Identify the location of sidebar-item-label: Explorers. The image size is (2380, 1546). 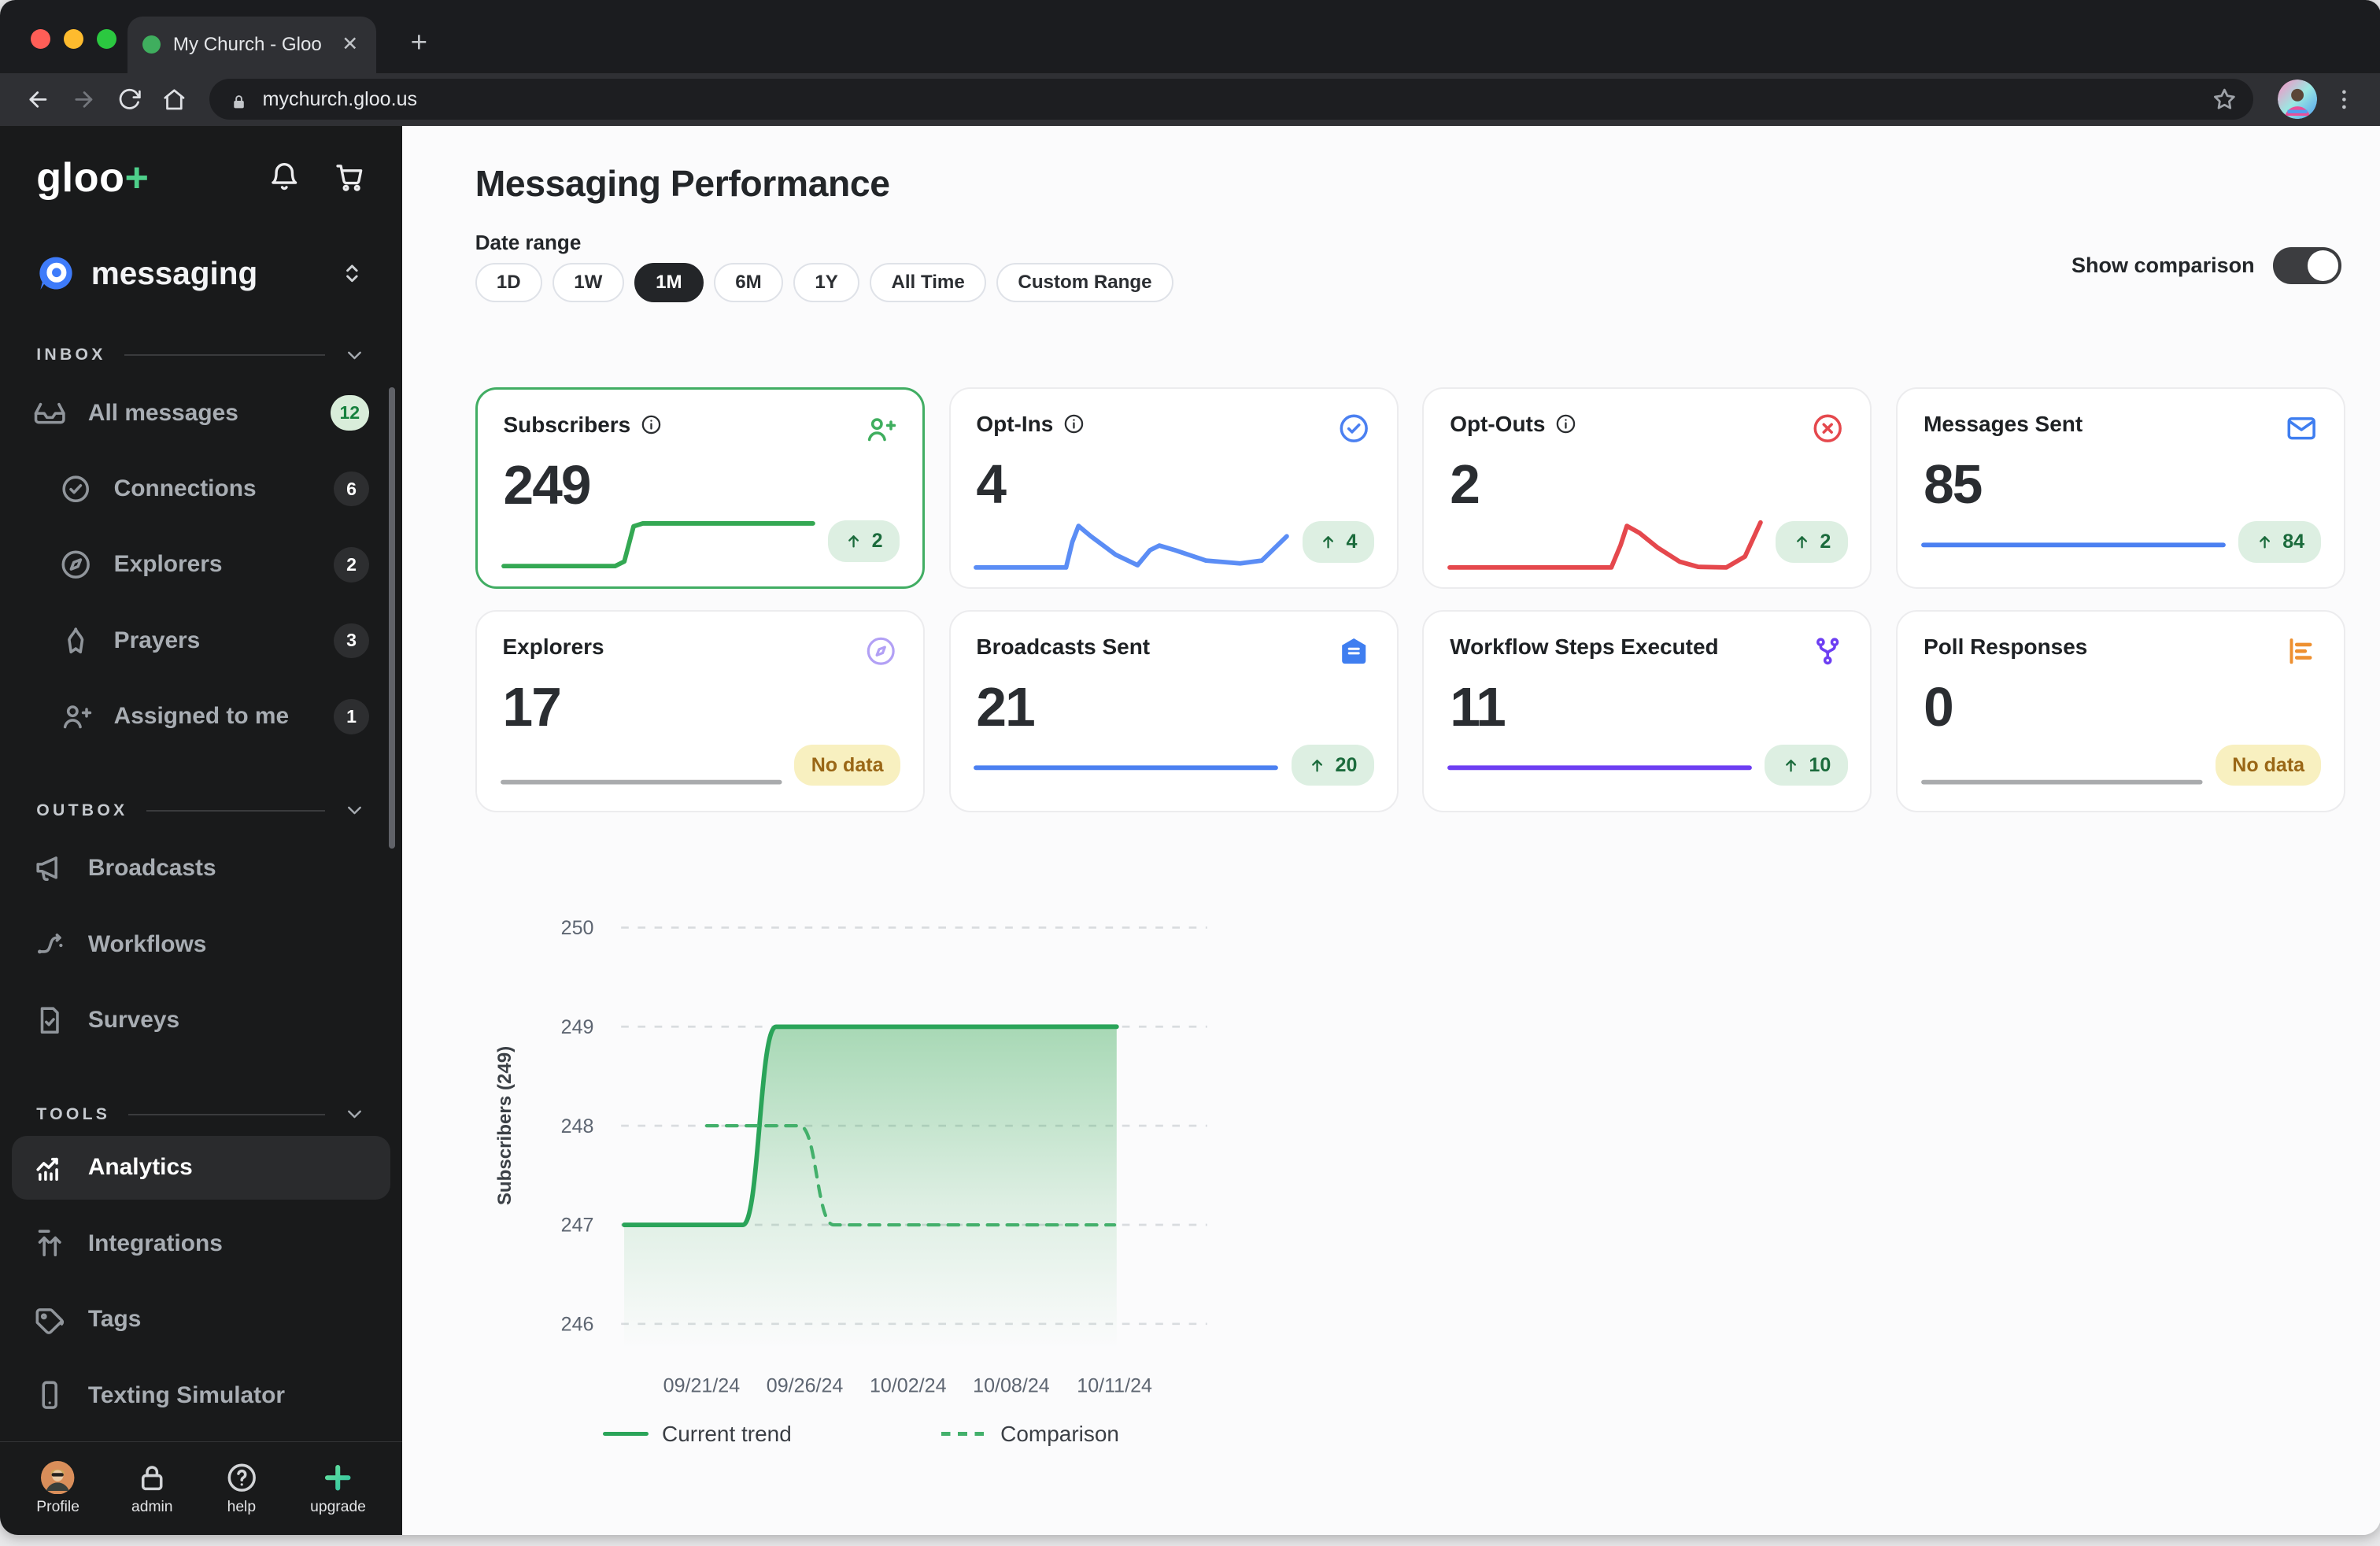
(168, 565).